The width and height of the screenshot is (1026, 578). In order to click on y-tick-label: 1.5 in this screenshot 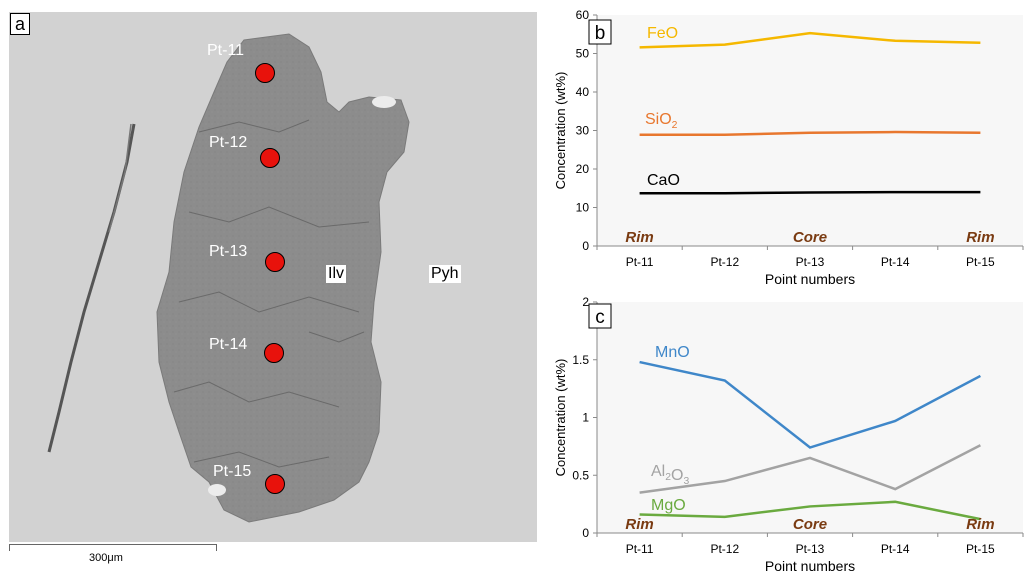, I will do `click(580, 360)`.